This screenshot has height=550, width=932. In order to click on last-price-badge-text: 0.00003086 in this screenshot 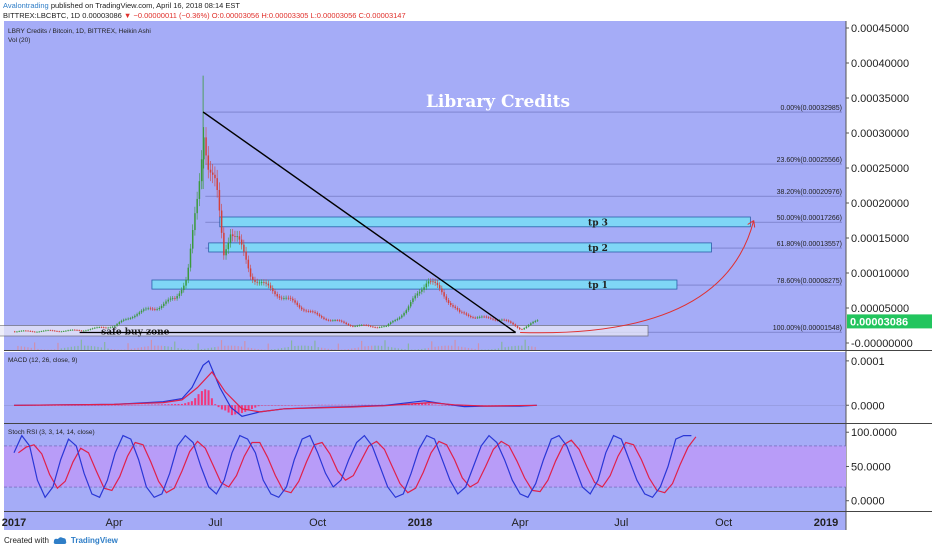, I will do `click(879, 322)`.